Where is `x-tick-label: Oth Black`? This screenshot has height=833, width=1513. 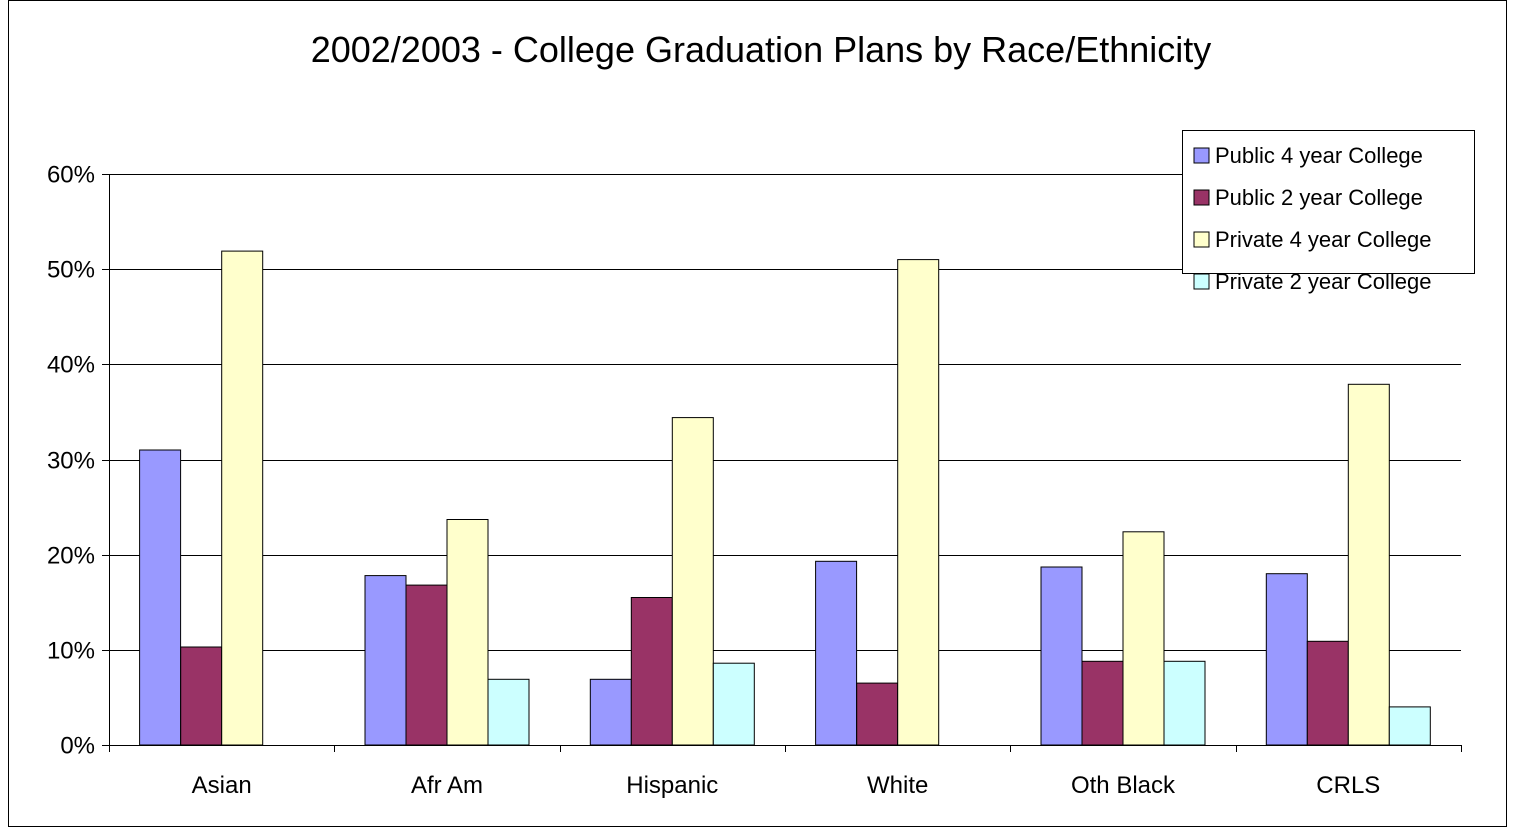 x-tick-label: Oth Black is located at coordinates (1123, 785).